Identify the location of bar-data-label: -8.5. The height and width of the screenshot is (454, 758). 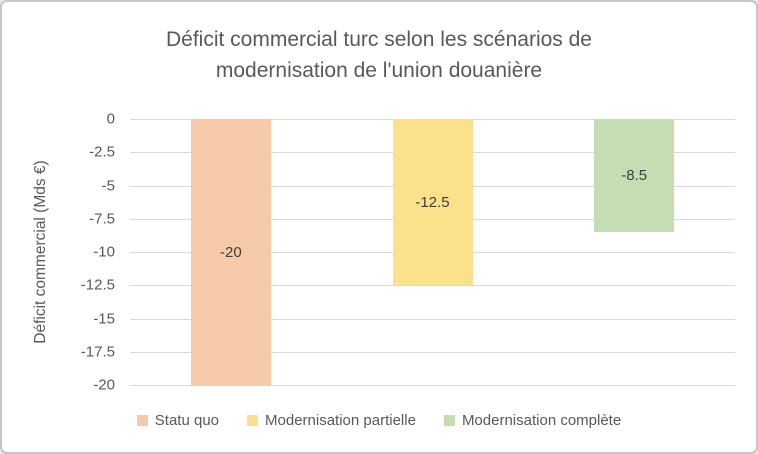
(634, 176).